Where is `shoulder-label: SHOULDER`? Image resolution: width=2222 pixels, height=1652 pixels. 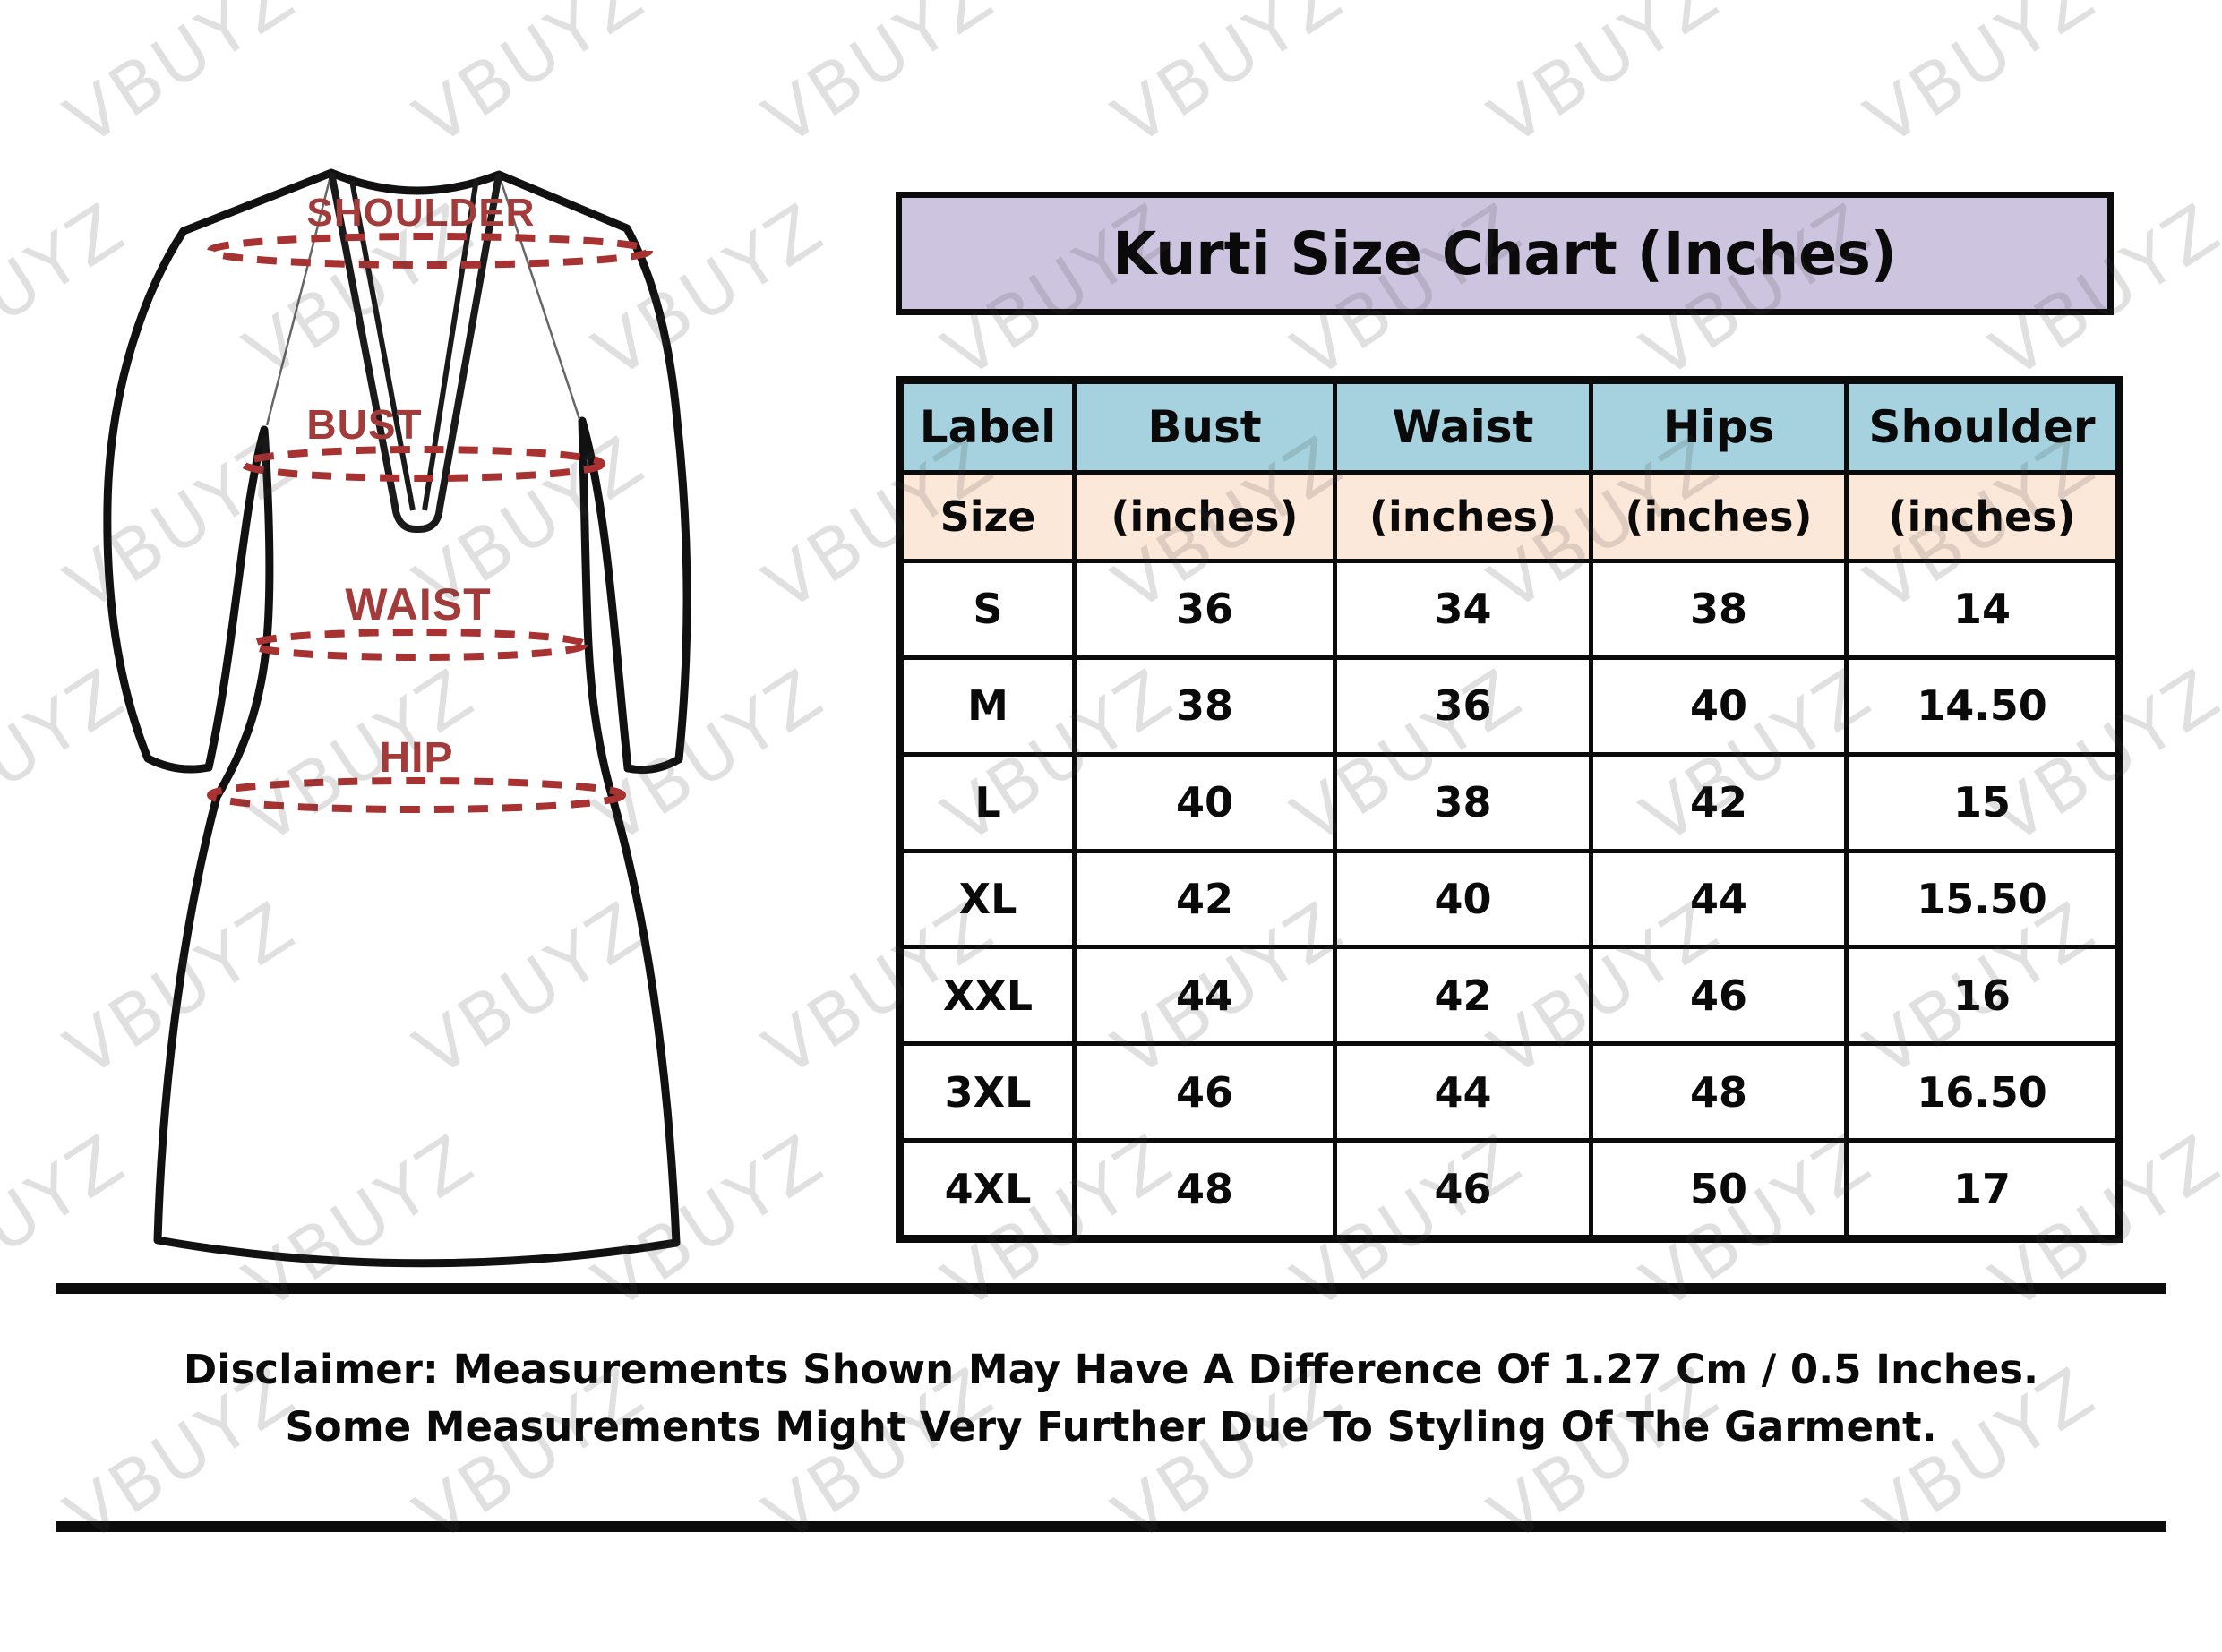 shoulder-label: SHOULDER is located at coordinates (422, 213).